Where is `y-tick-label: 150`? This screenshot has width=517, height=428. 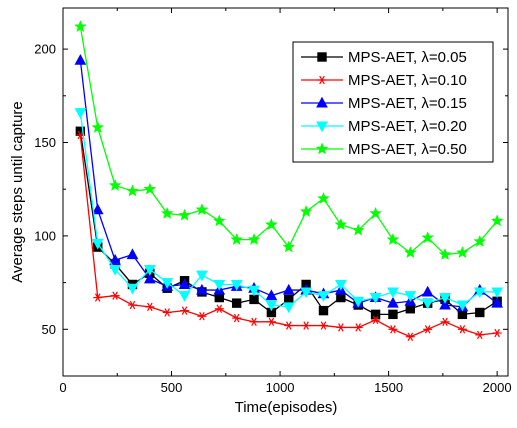
y-tick-label: 150 is located at coordinates (45, 142).